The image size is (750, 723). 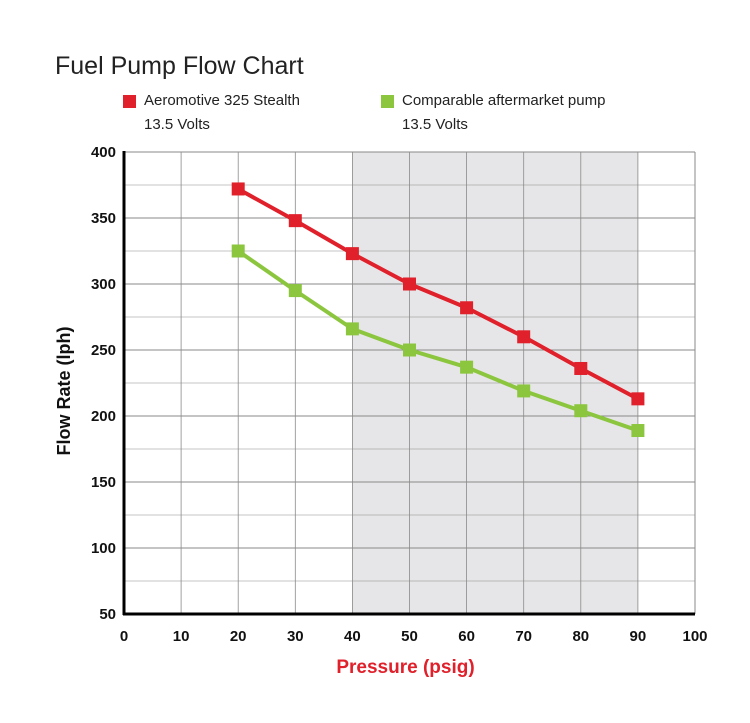 What do you see at coordinates (694, 636) in the screenshot?
I see `x-tick-label-100: 100` at bounding box center [694, 636].